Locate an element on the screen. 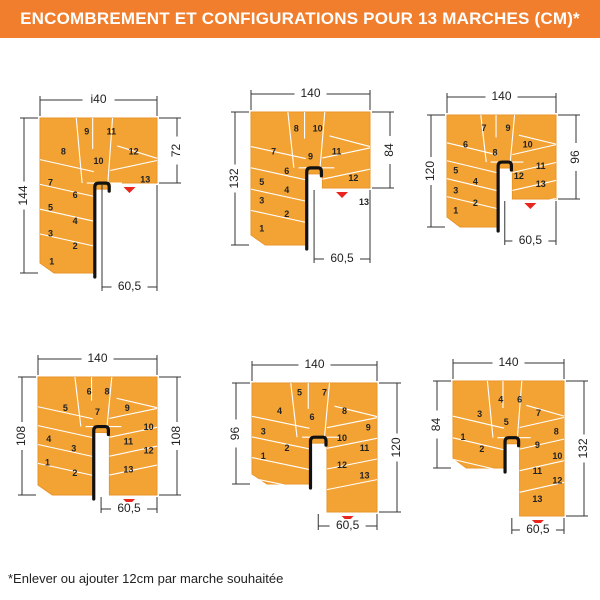 This screenshot has height=600, width=600. right-height-label: 96 is located at coordinates (575, 157).